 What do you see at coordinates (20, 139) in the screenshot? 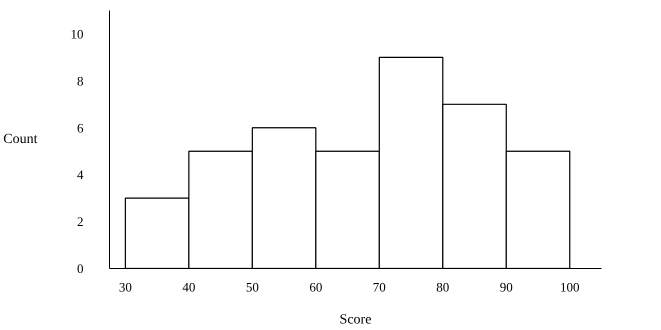
I see `y-axis-title: Count` at bounding box center [20, 139].